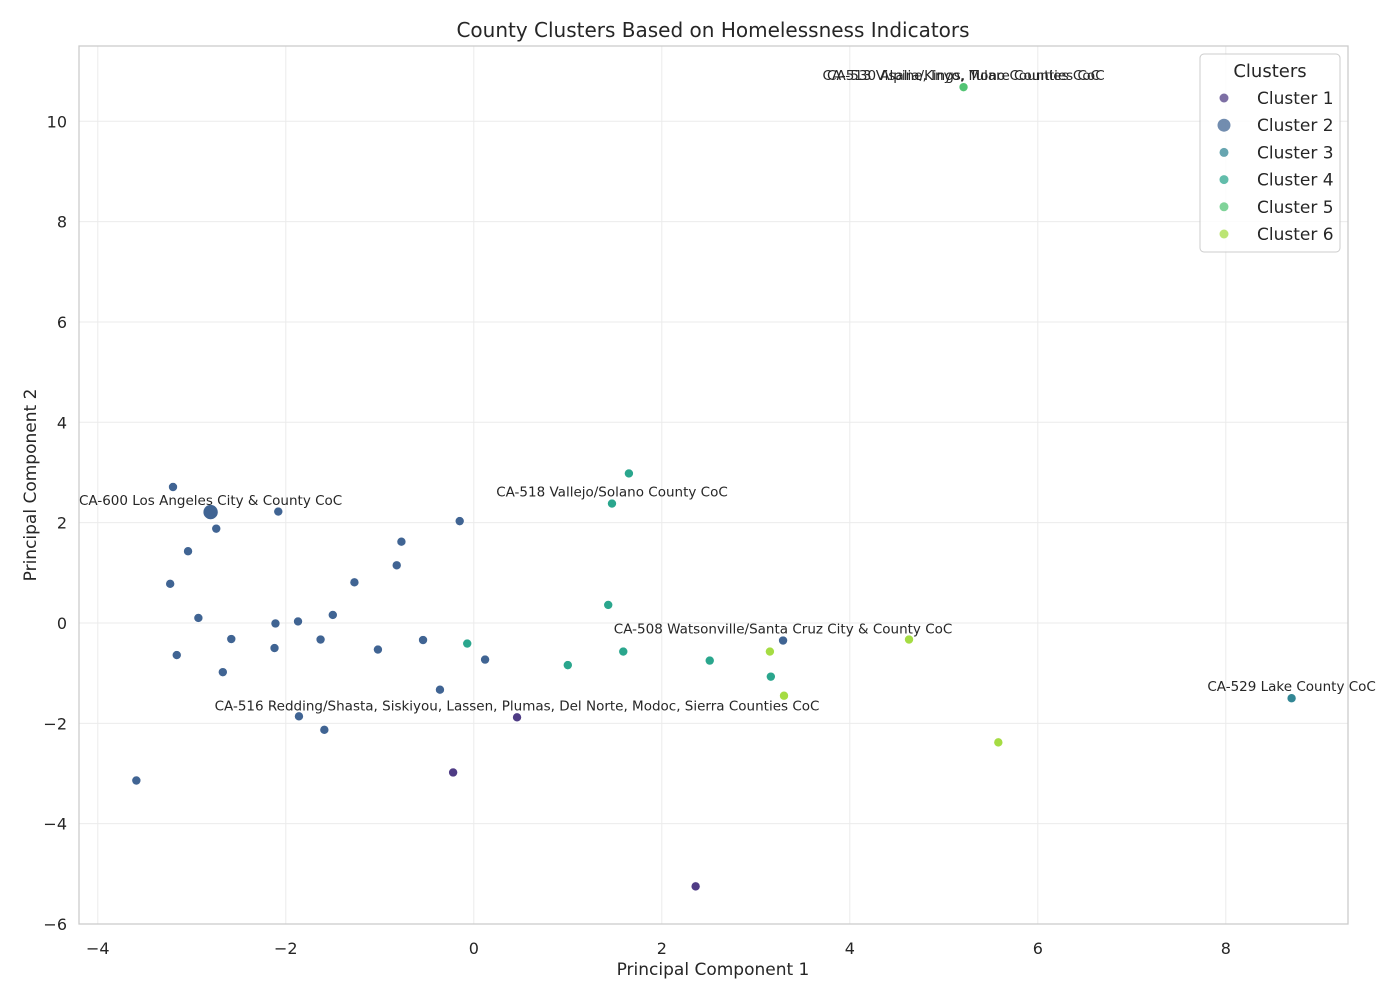  Describe the element at coordinates (612, 493) in the screenshot. I see `point-annotation: CA-518 Vallejo/Solano County CoC` at that location.